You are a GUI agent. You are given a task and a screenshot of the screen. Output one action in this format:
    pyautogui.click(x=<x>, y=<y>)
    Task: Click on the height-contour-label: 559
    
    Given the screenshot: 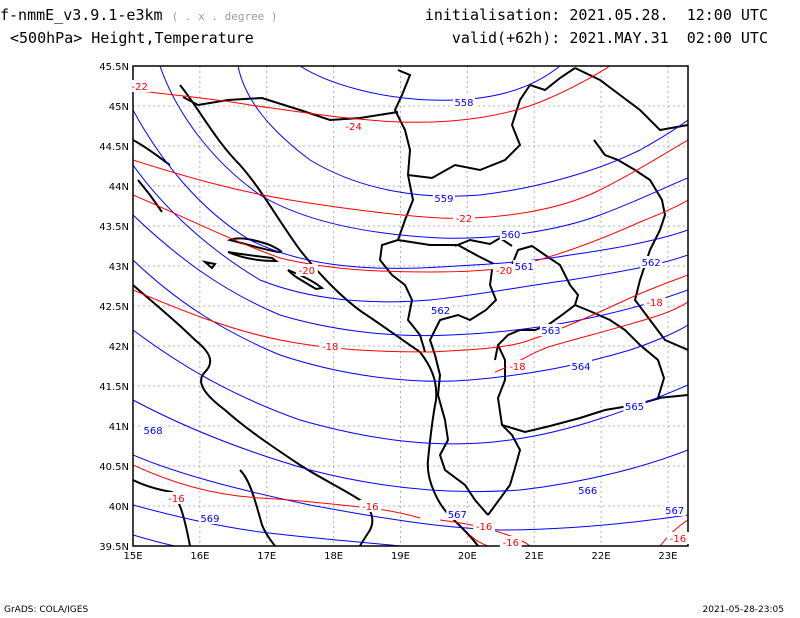 What is the action you would take?
    pyautogui.click(x=443, y=199)
    